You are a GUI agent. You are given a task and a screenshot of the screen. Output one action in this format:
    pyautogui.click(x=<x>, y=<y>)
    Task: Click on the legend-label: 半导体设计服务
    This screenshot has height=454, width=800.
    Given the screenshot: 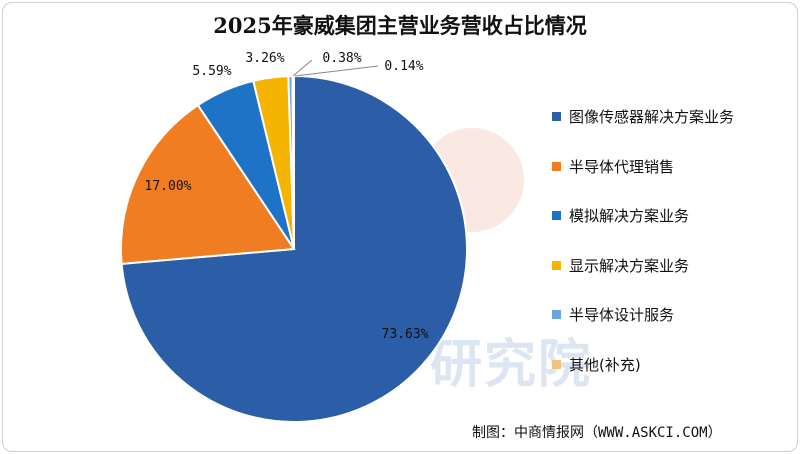 What is the action you would take?
    pyautogui.click(x=622, y=315)
    